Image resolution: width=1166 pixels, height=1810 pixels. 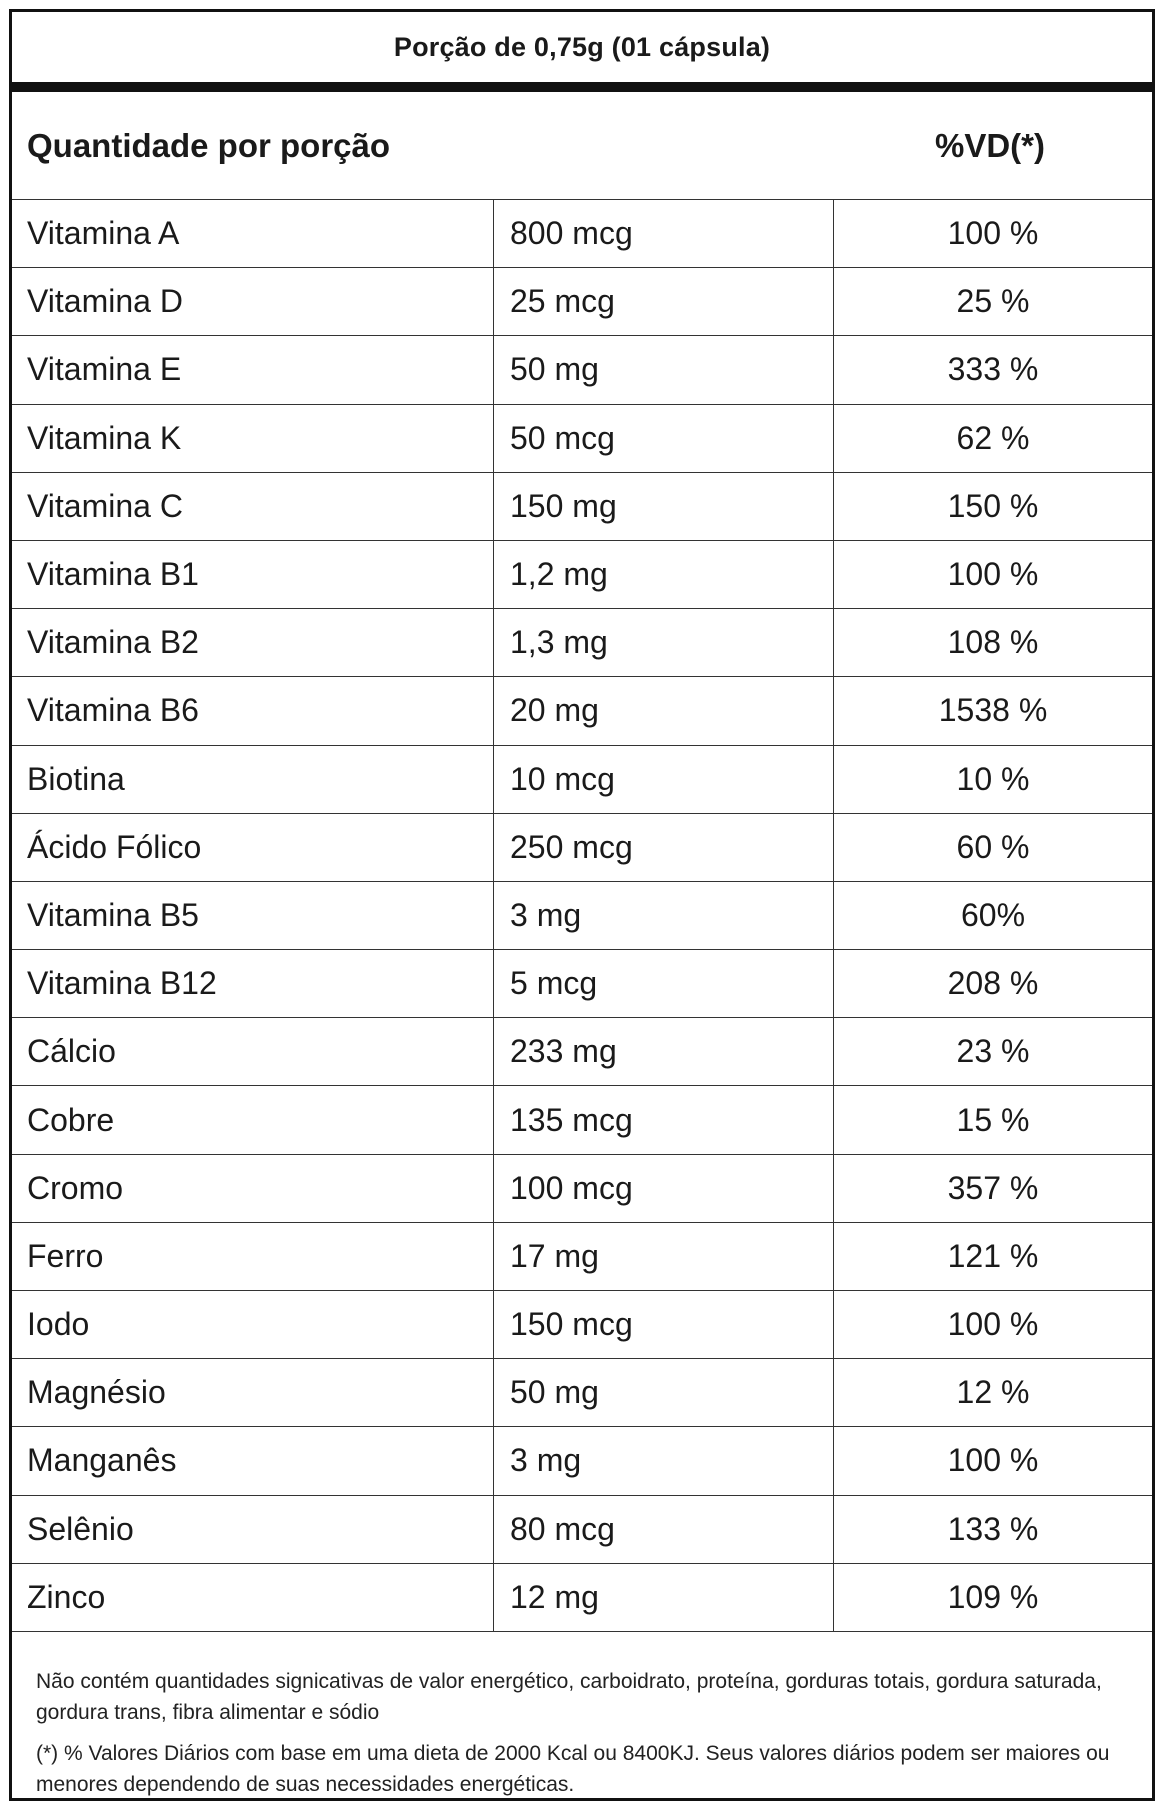 What do you see at coordinates (664, 574) in the screenshot?
I see `nutrient-amount: 1,2 mg` at bounding box center [664, 574].